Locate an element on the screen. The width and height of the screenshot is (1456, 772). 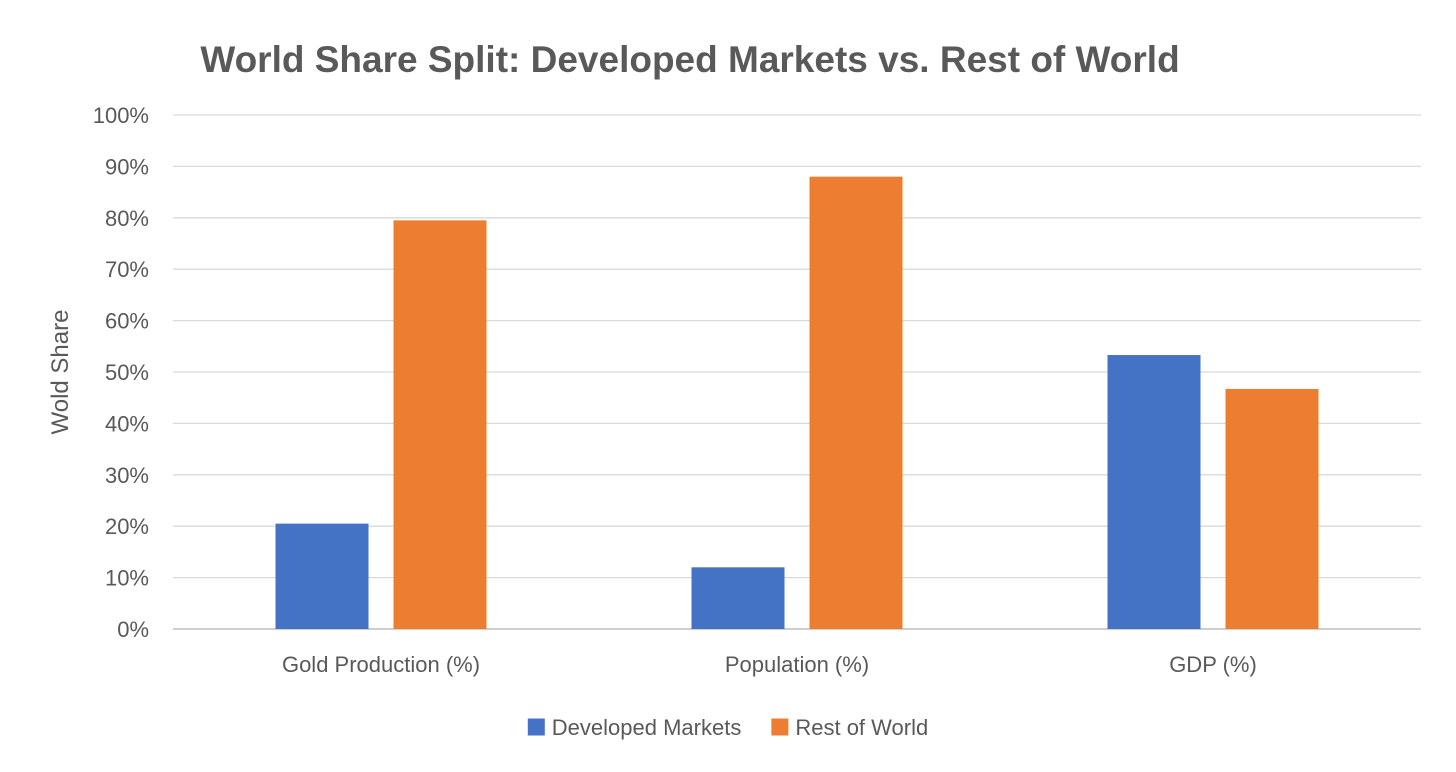
x-tick-label: Population (%) is located at coordinates (797, 664).